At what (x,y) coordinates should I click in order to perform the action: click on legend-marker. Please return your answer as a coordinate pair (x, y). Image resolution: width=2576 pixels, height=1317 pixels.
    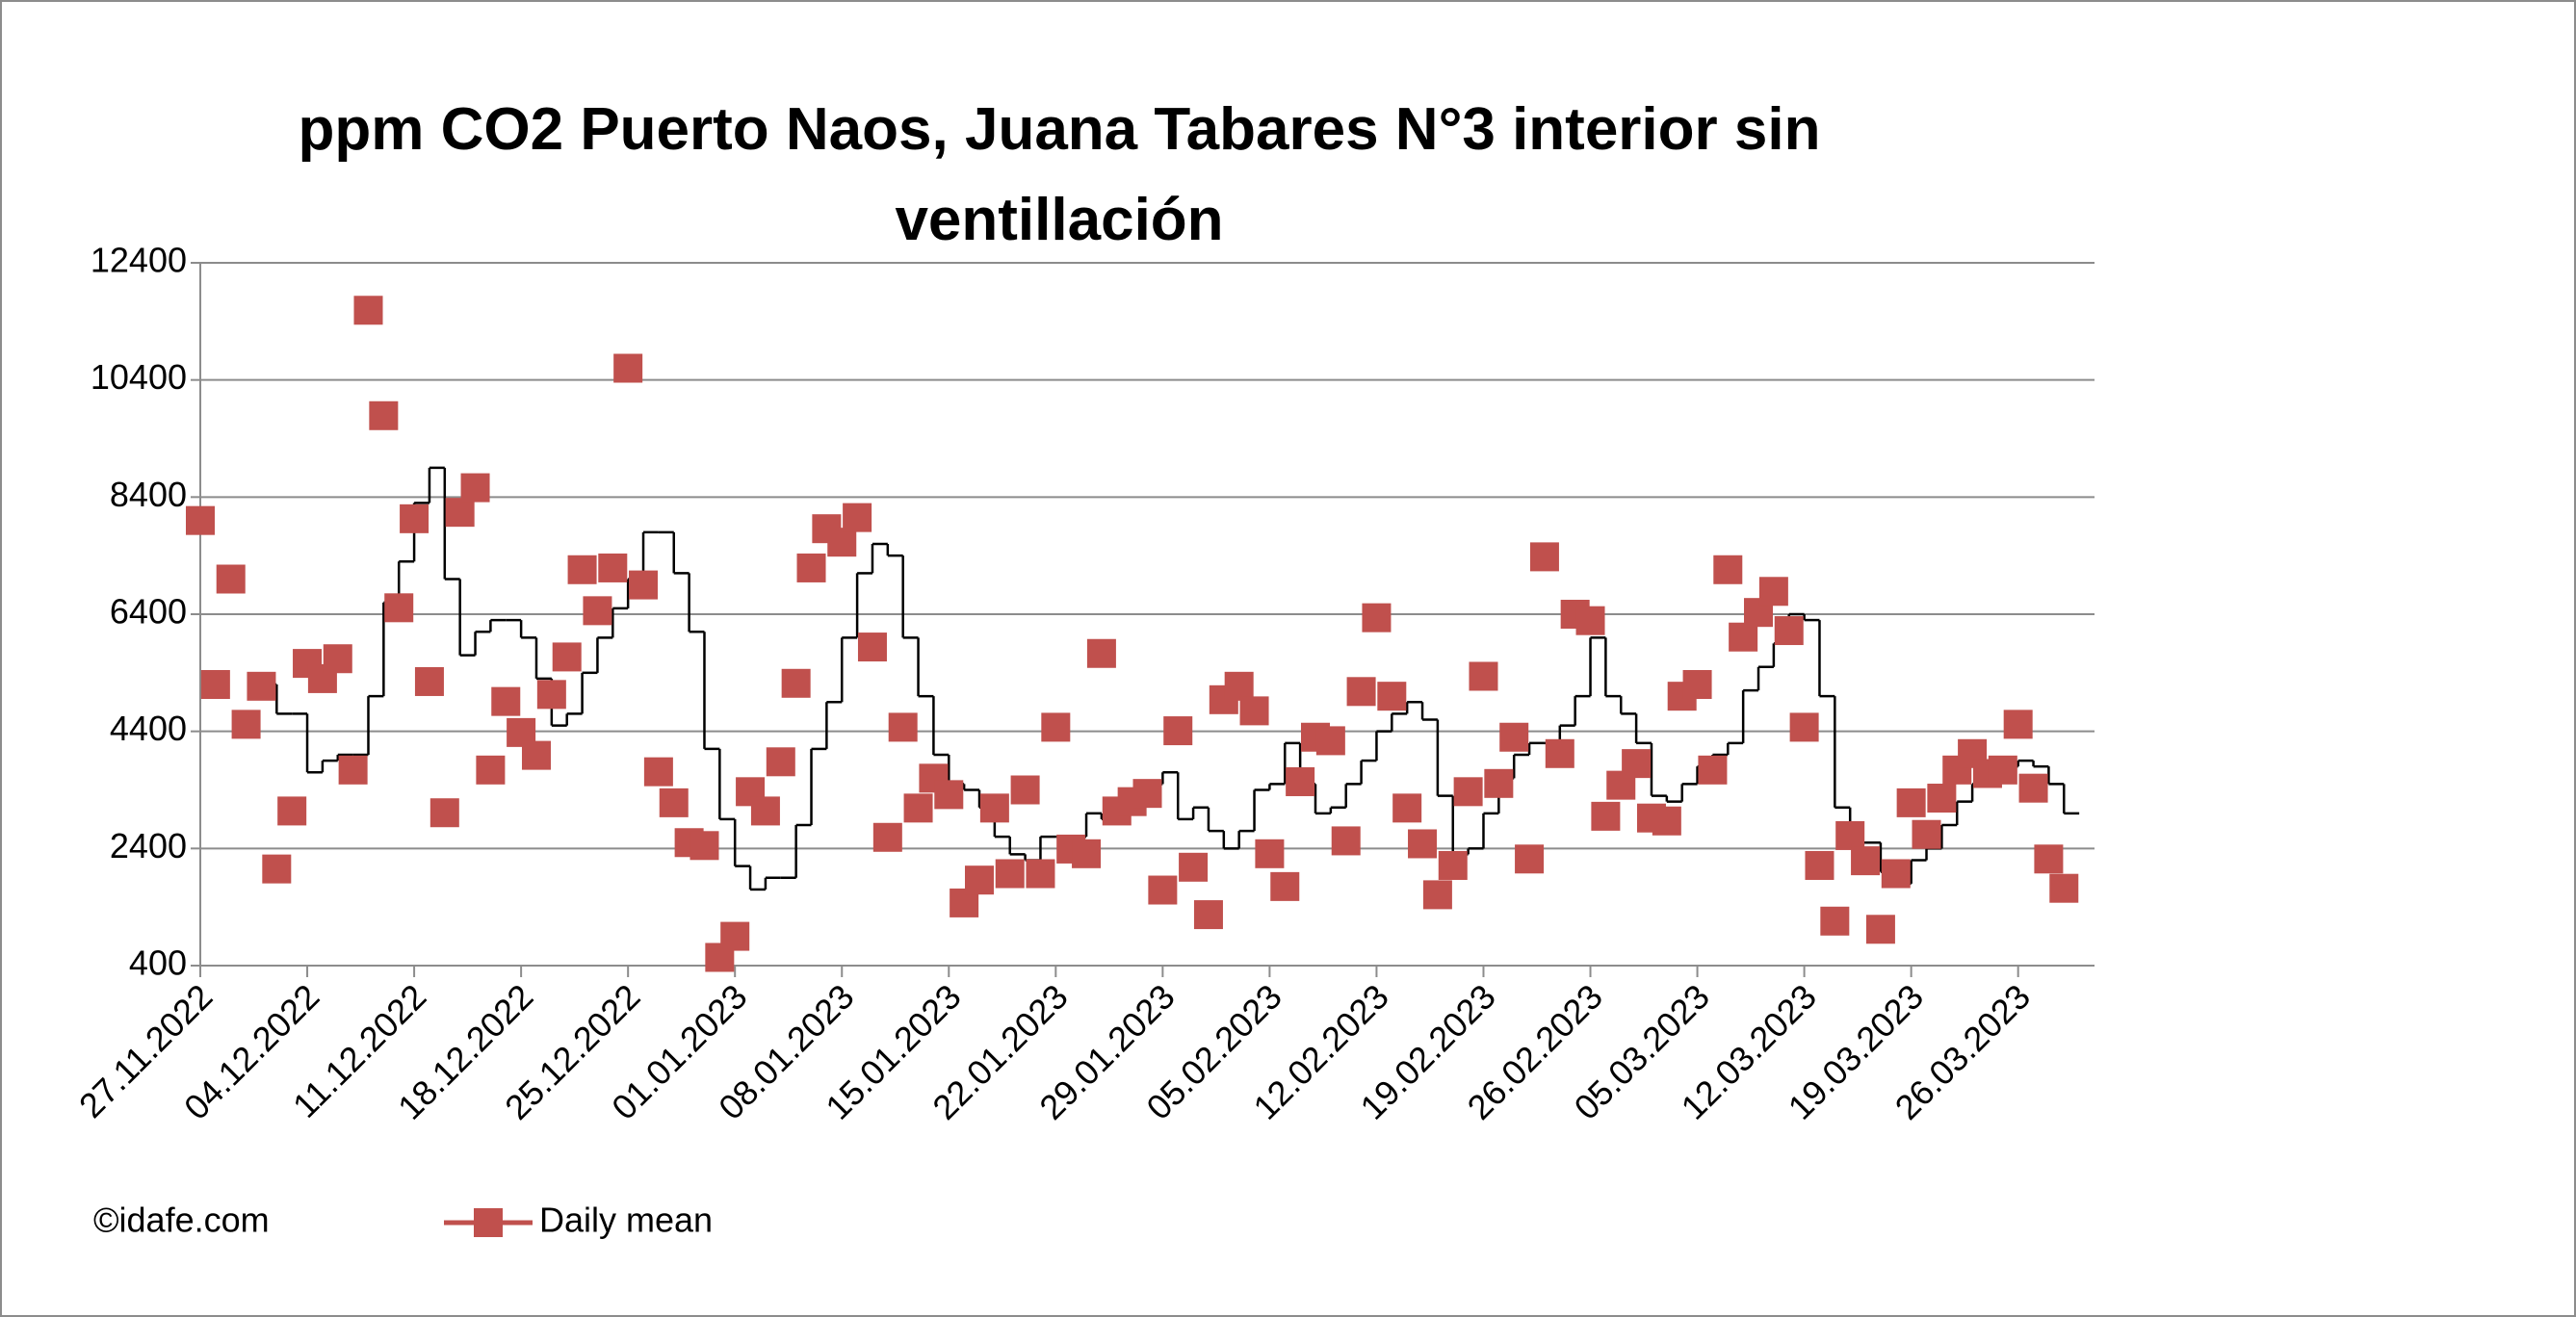
    Looking at the image, I should click on (488, 1223).